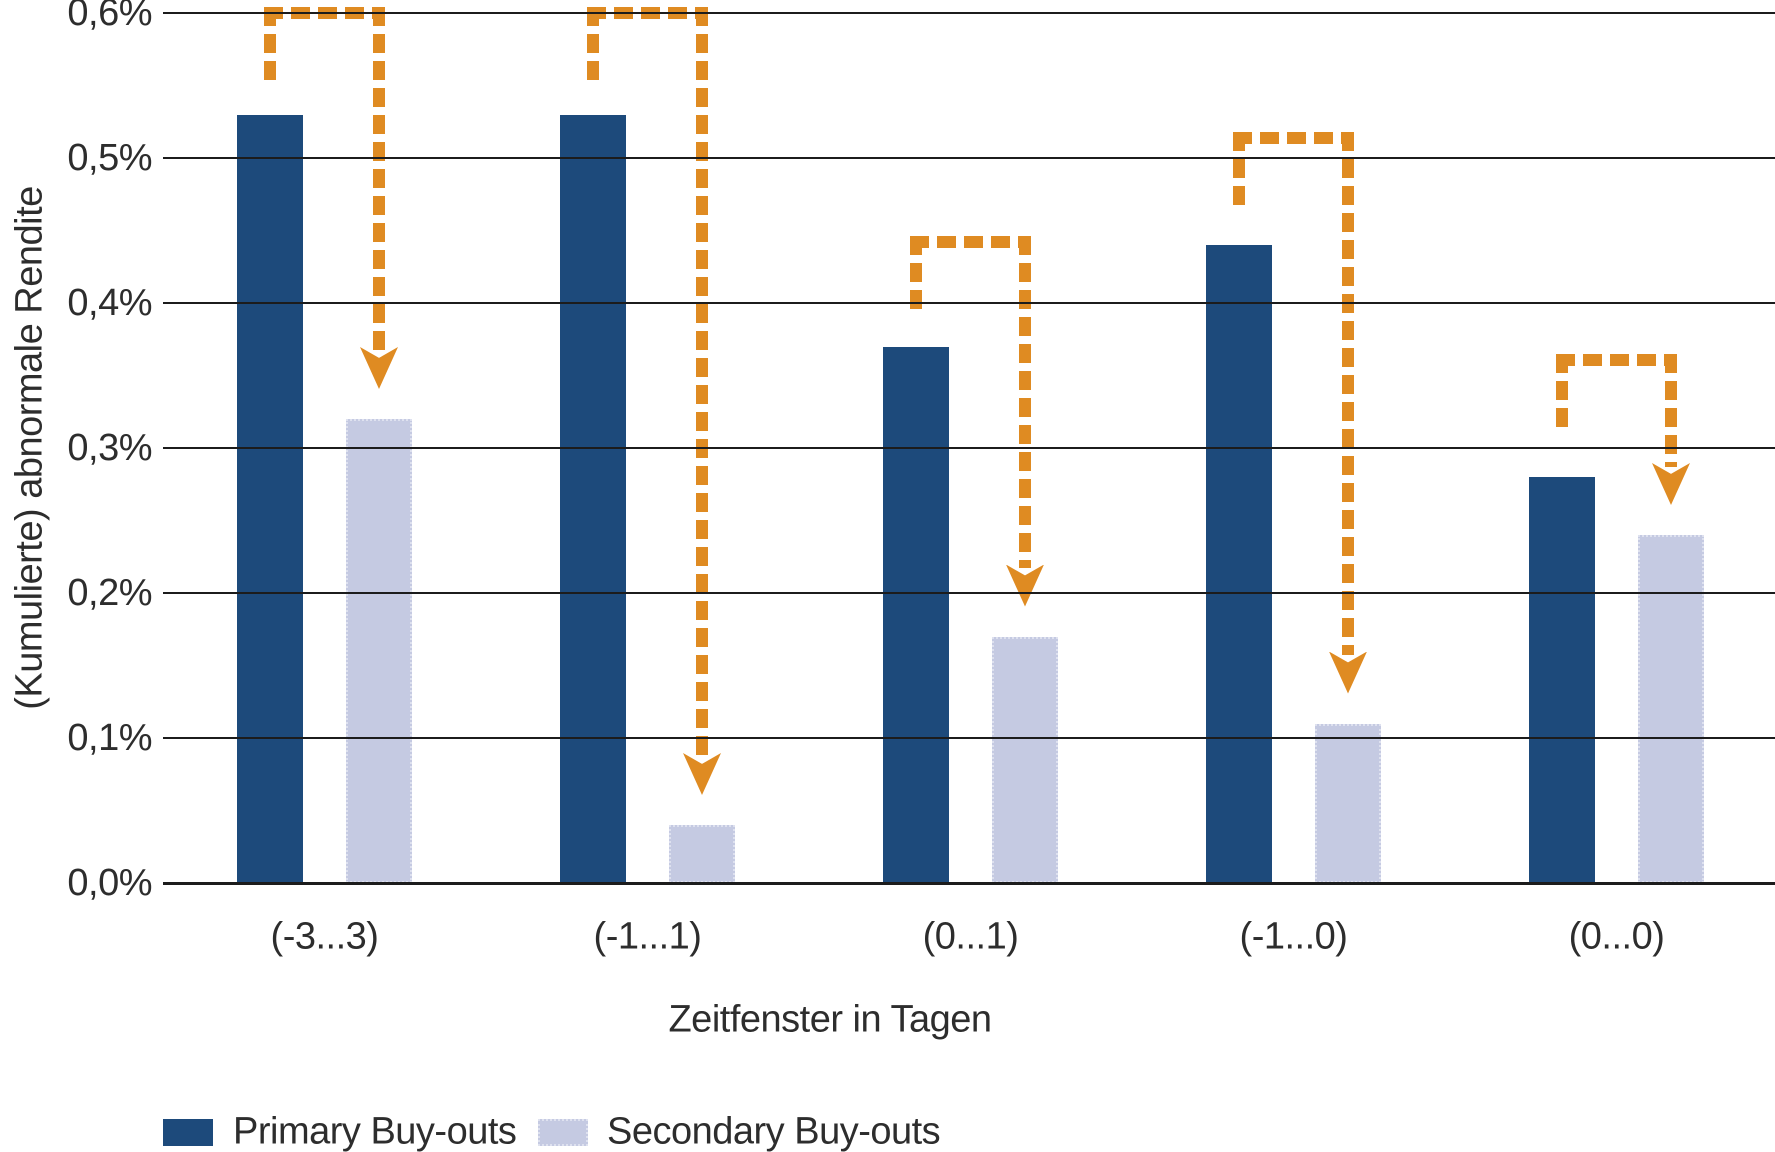 The width and height of the screenshot is (1775, 1152). What do you see at coordinates (109, 593) in the screenshot?
I see `y-tick-0,2%: 0,2%` at bounding box center [109, 593].